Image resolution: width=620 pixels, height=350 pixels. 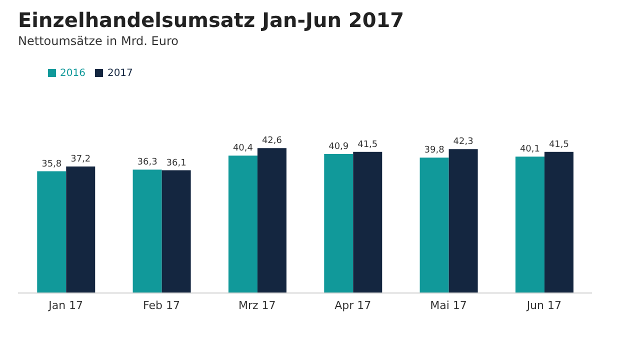 What do you see at coordinates (463, 142) in the screenshot?
I see `data-label: 42,3` at bounding box center [463, 142].